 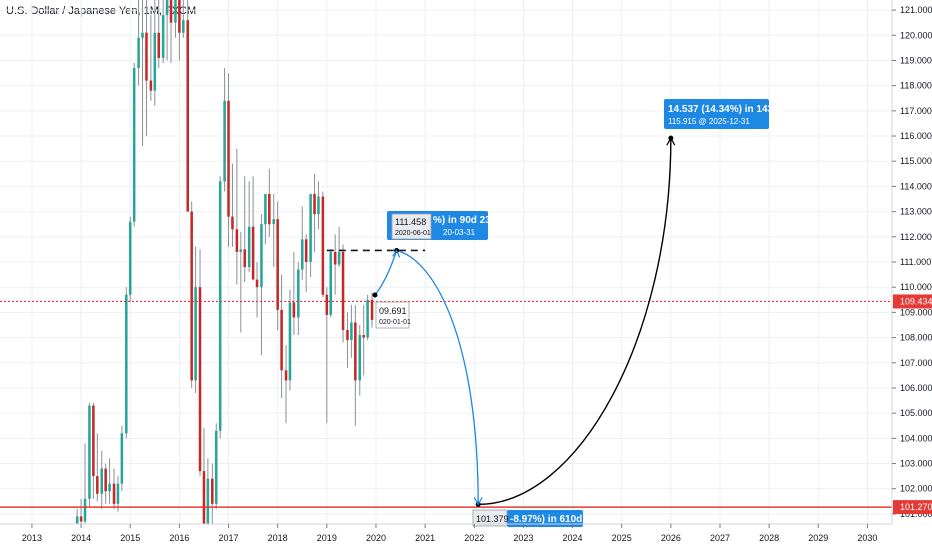 What do you see at coordinates (916, 186) in the screenshot?
I see `y-tick-label: 114.000` at bounding box center [916, 186].